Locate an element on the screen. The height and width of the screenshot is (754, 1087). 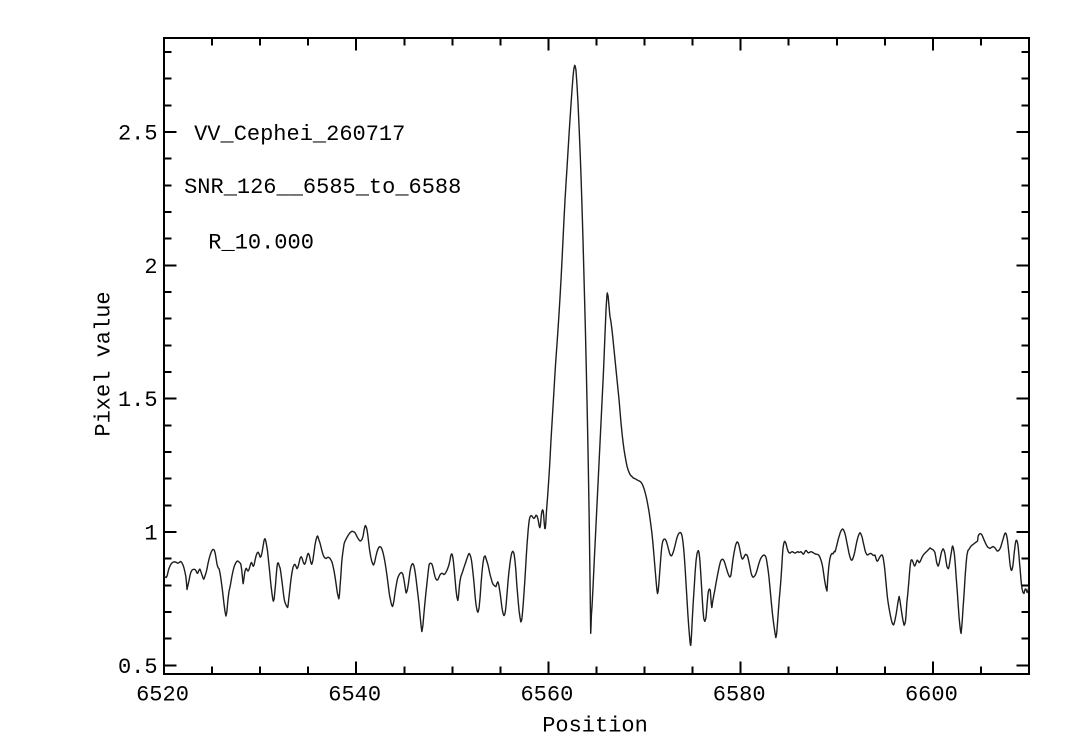
svg-text: 0.5 is located at coordinates (138, 667).